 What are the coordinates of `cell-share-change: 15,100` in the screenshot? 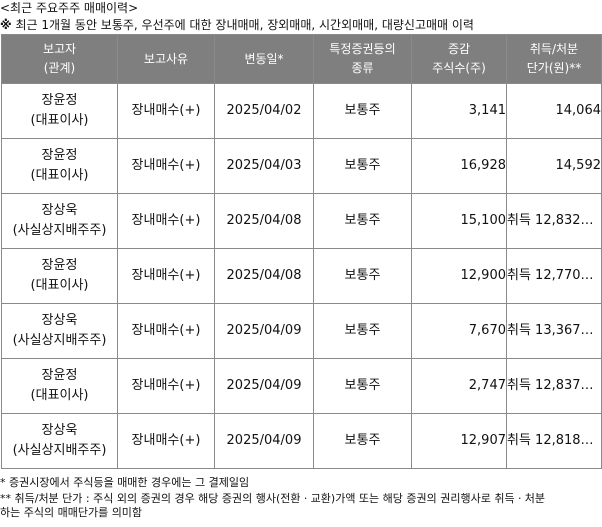 It's located at (459, 221).